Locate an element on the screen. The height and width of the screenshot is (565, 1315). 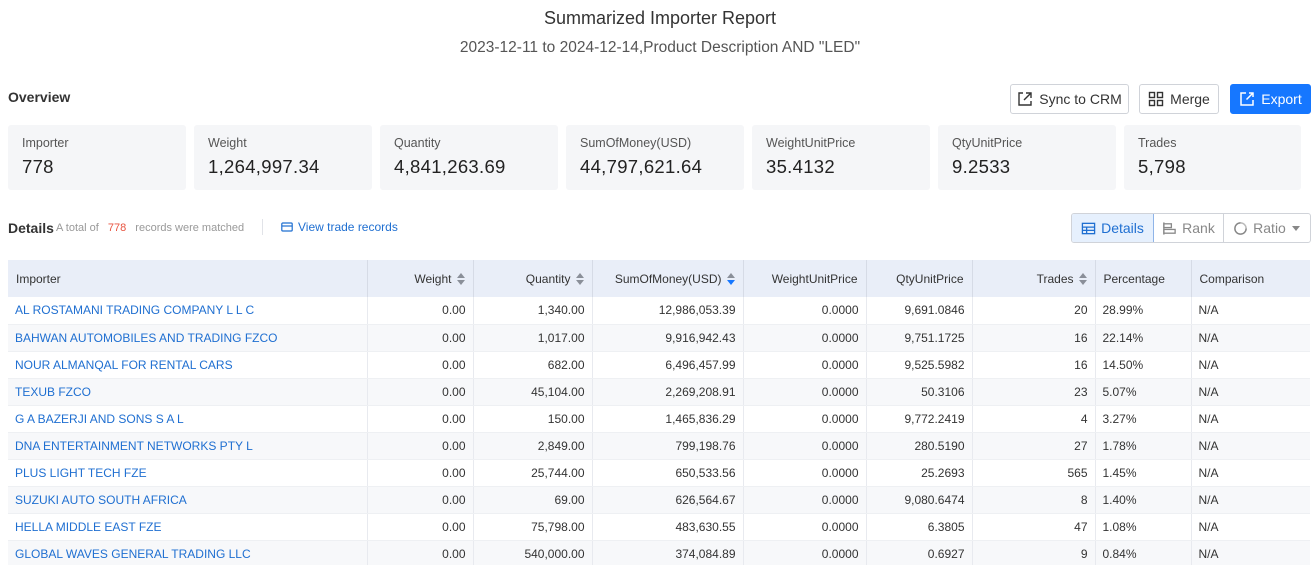
report-title: Summarized Importer Report is located at coordinates (660, 18).